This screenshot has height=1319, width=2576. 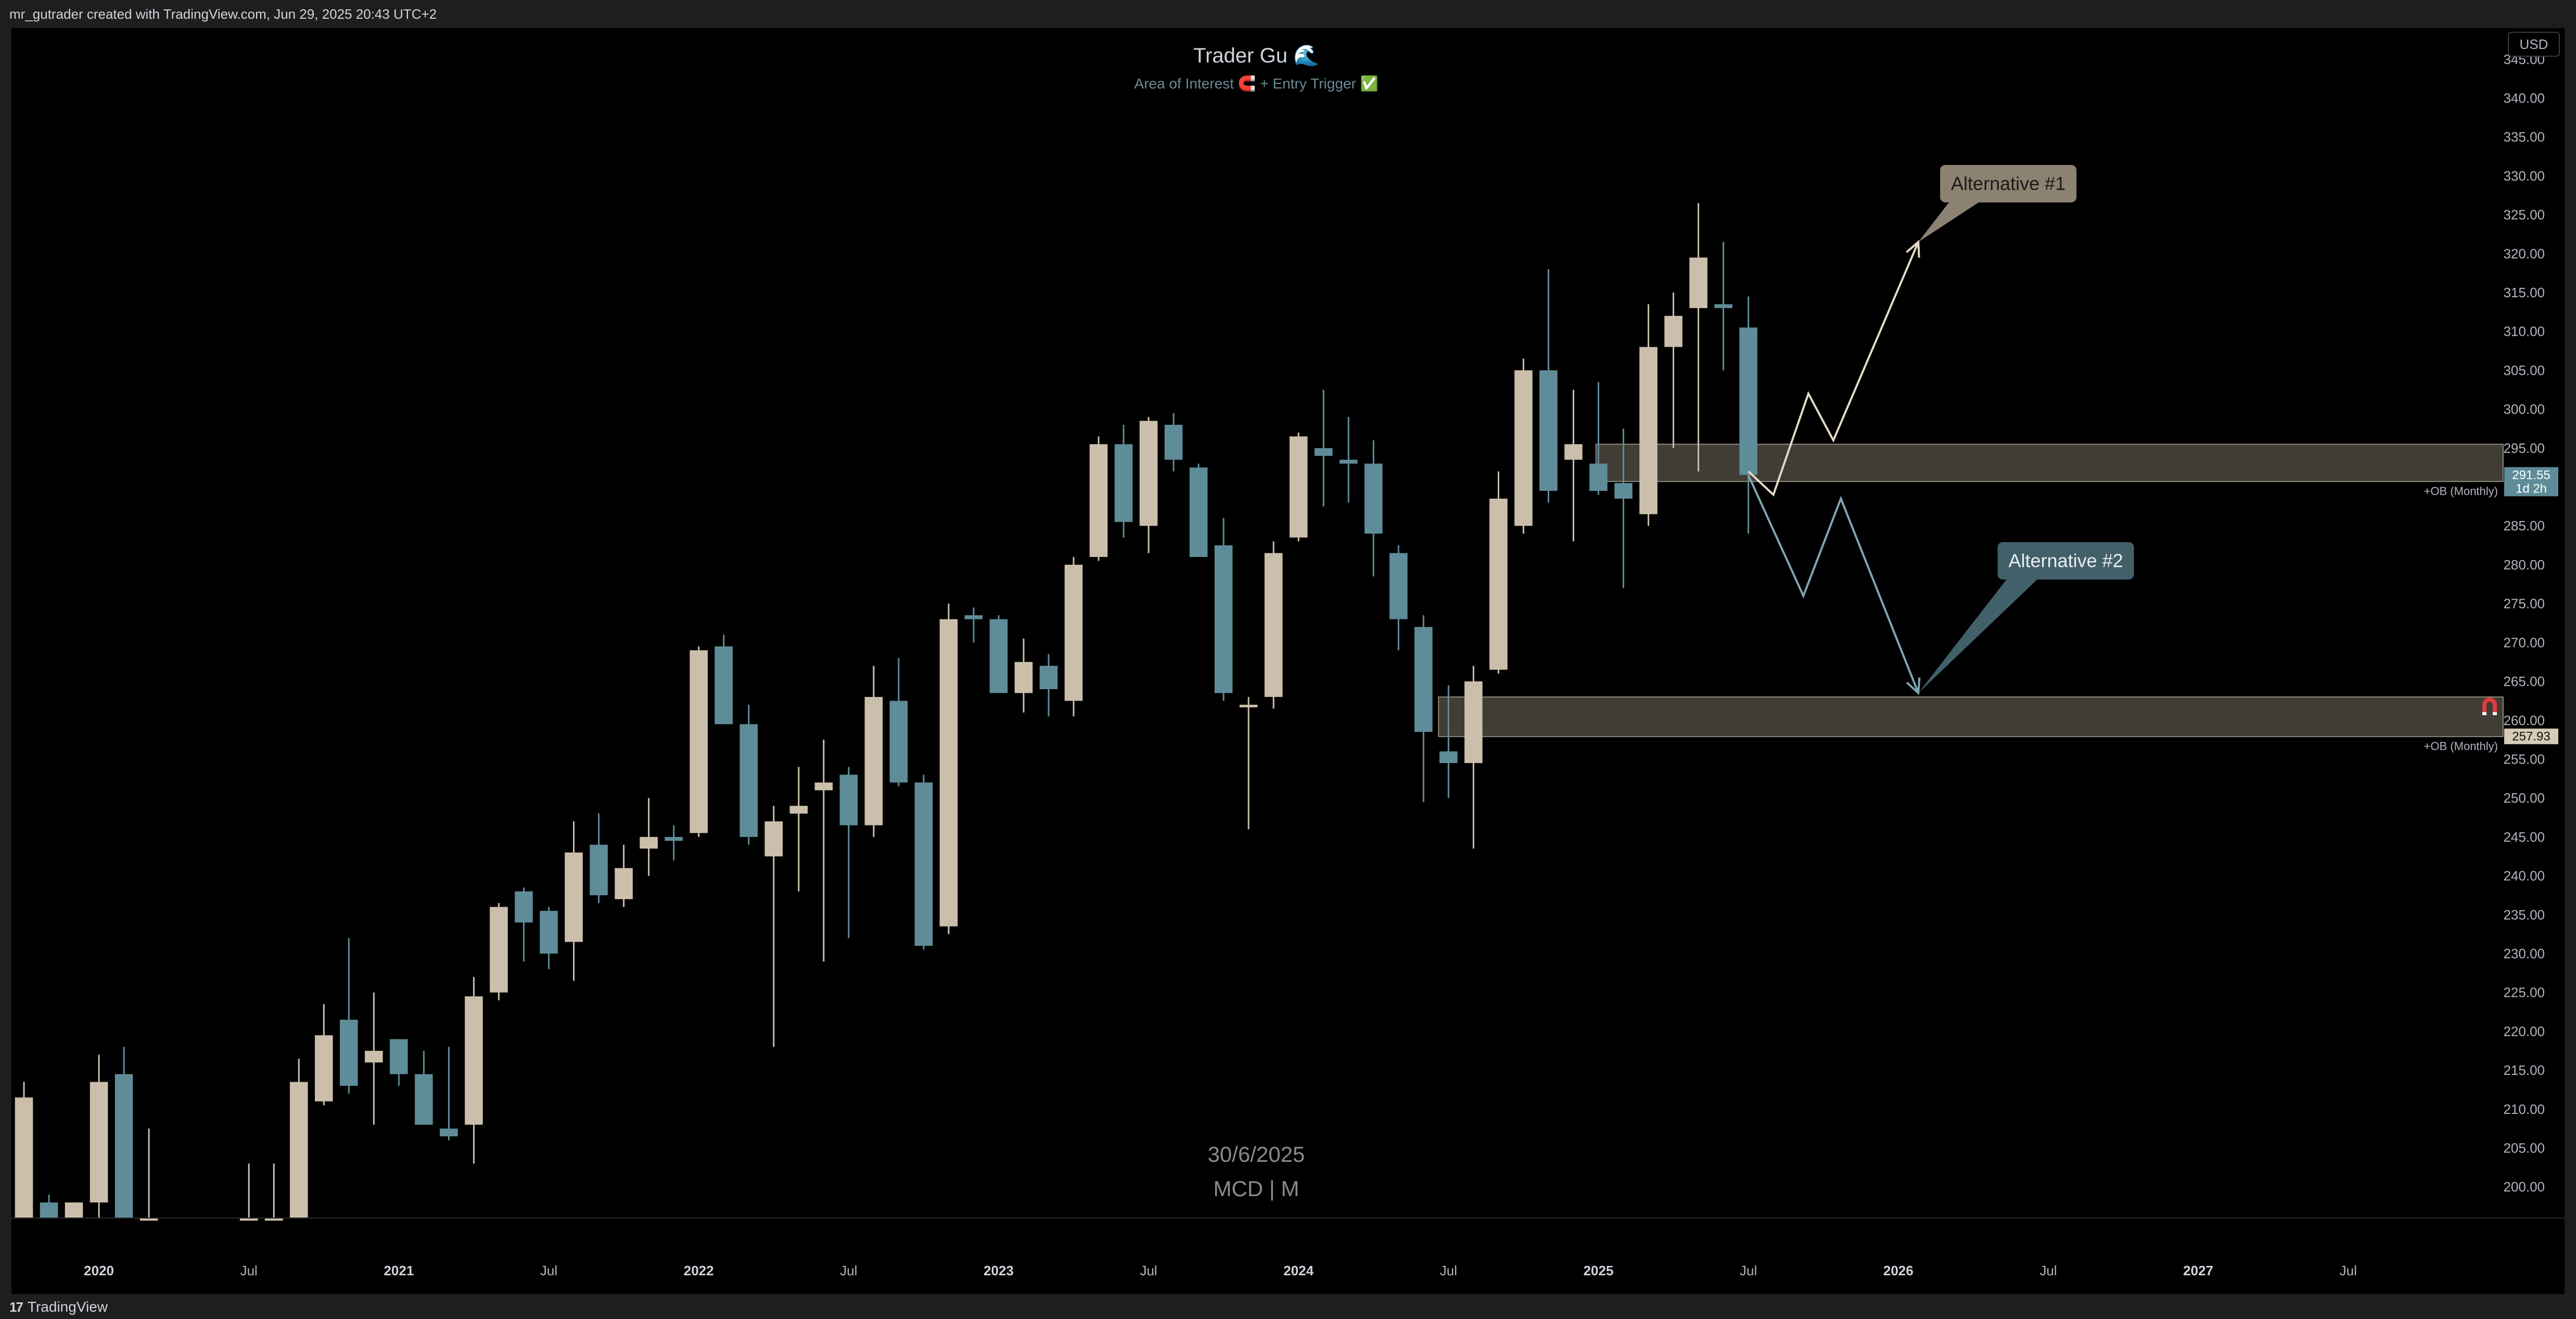 What do you see at coordinates (2524, 176) in the screenshot?
I see `price-tick-label: 330.00` at bounding box center [2524, 176].